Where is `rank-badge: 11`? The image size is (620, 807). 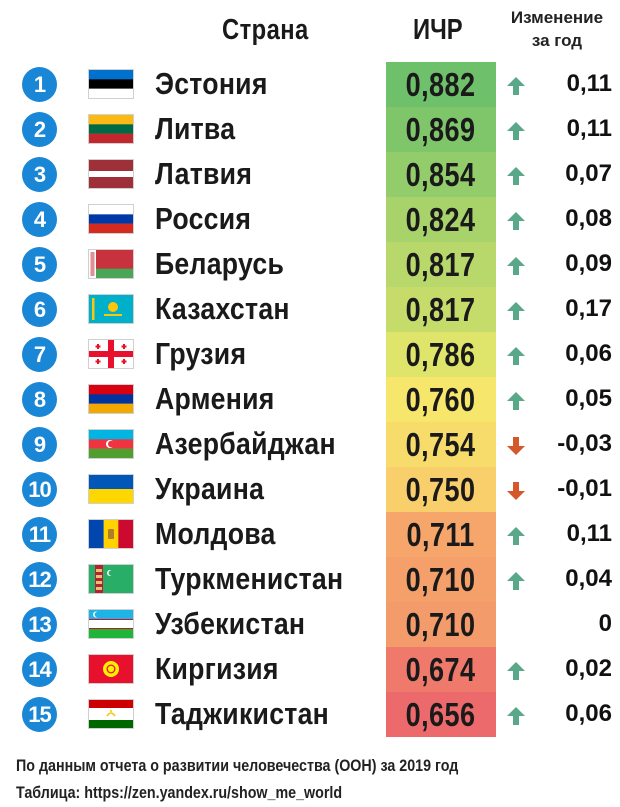 rank-badge: 11 is located at coordinates (39, 534).